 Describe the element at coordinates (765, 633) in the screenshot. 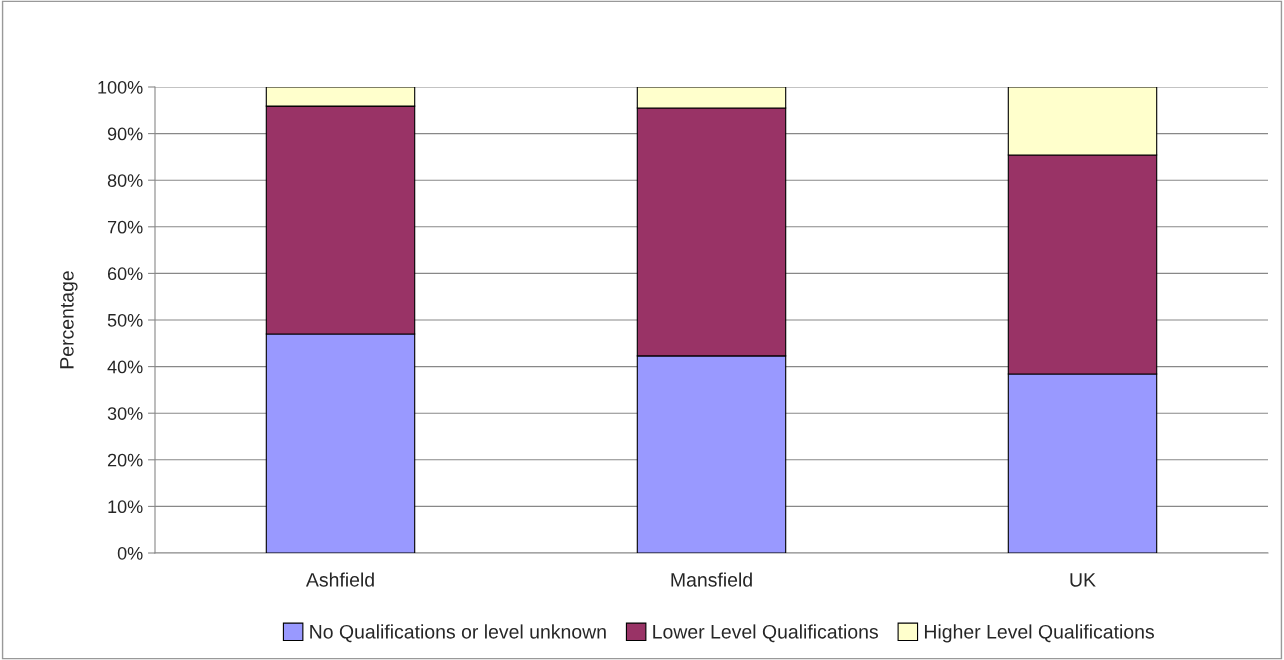

I see `legend-label: Lower Level Qualifications` at that location.